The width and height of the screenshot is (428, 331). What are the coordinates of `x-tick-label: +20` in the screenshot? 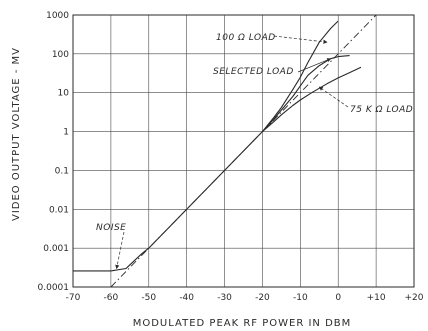 It's located at (414, 298).